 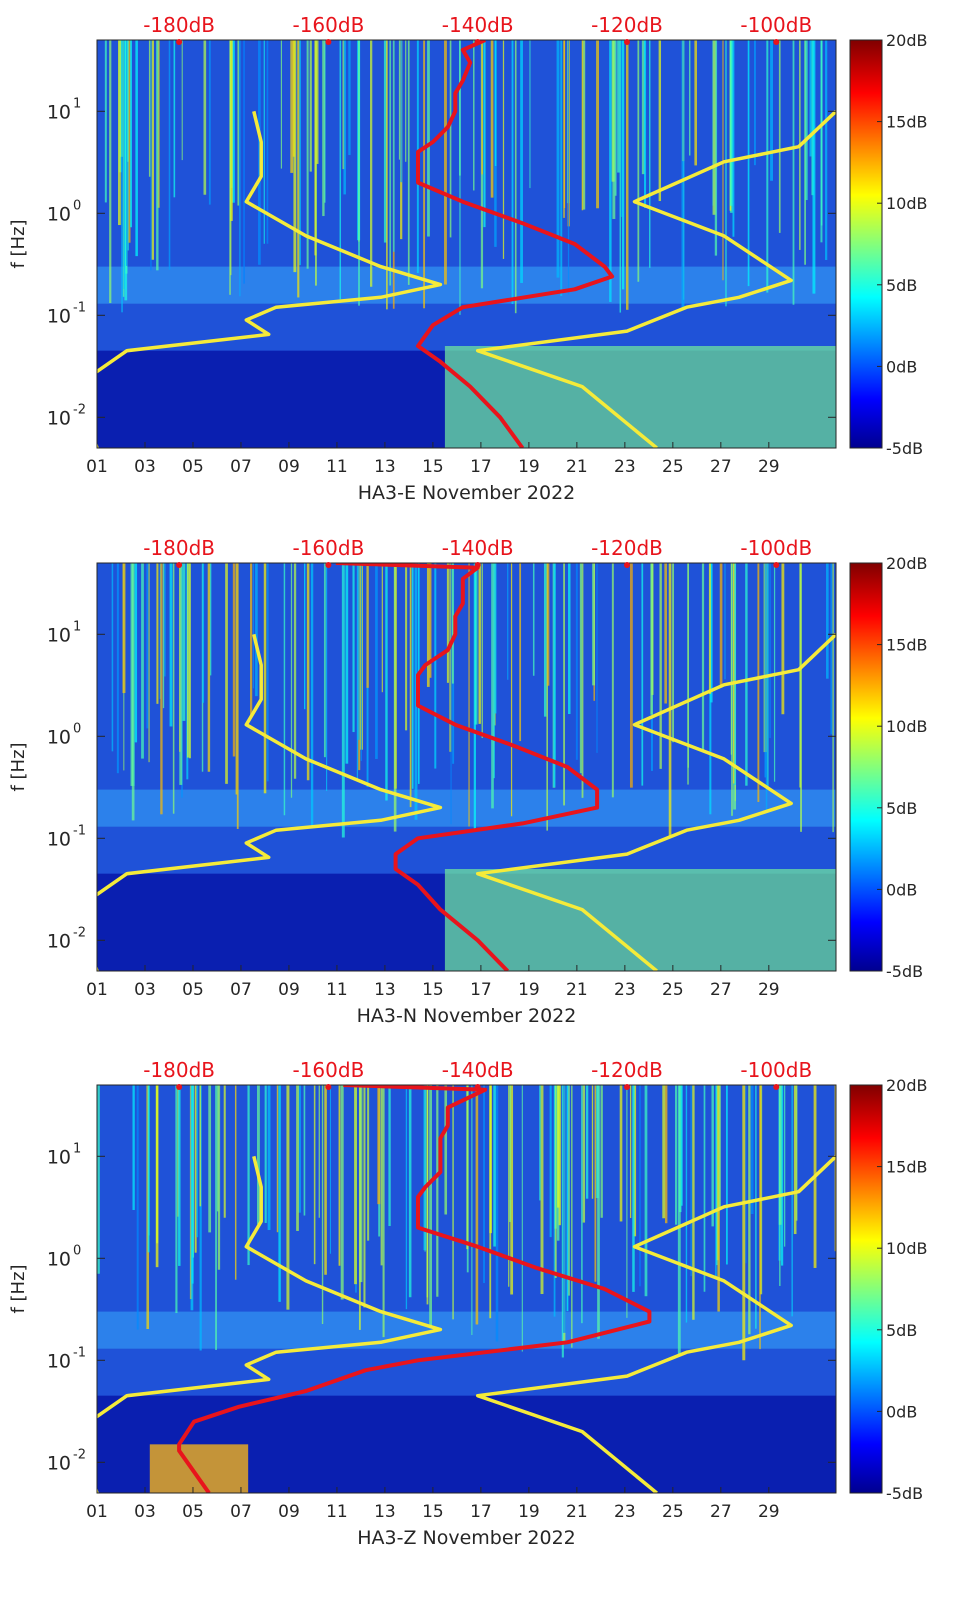 I want to click on x-tick-label: 01, so click(x=97, y=467).